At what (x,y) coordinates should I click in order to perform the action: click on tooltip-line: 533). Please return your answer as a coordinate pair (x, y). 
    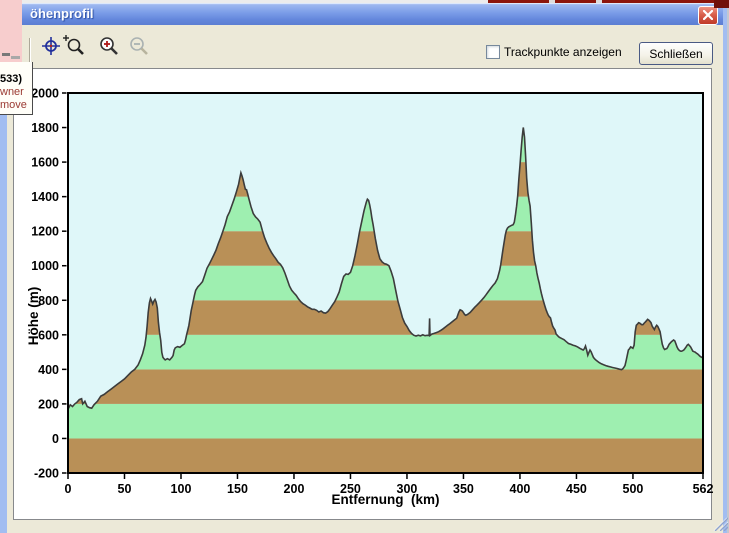
    Looking at the image, I should click on (11, 79).